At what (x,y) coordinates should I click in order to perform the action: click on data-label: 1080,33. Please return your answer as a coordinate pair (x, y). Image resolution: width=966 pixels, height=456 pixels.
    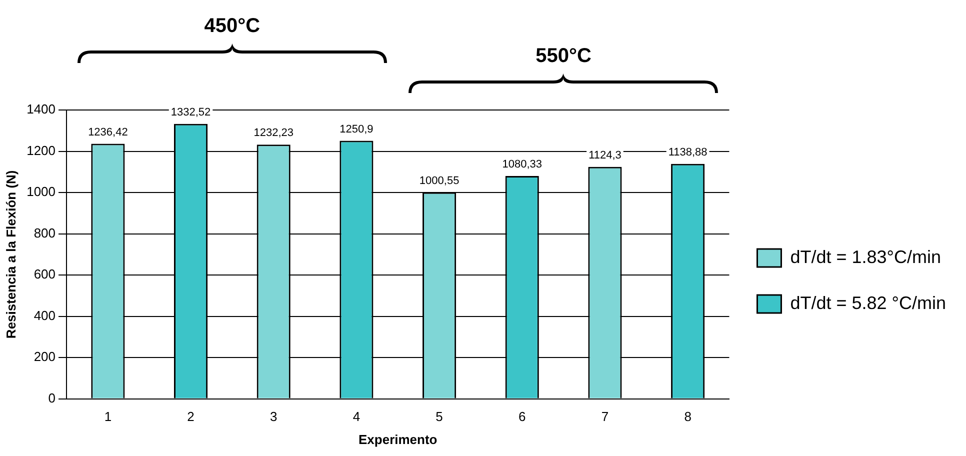
    Looking at the image, I should click on (522, 164).